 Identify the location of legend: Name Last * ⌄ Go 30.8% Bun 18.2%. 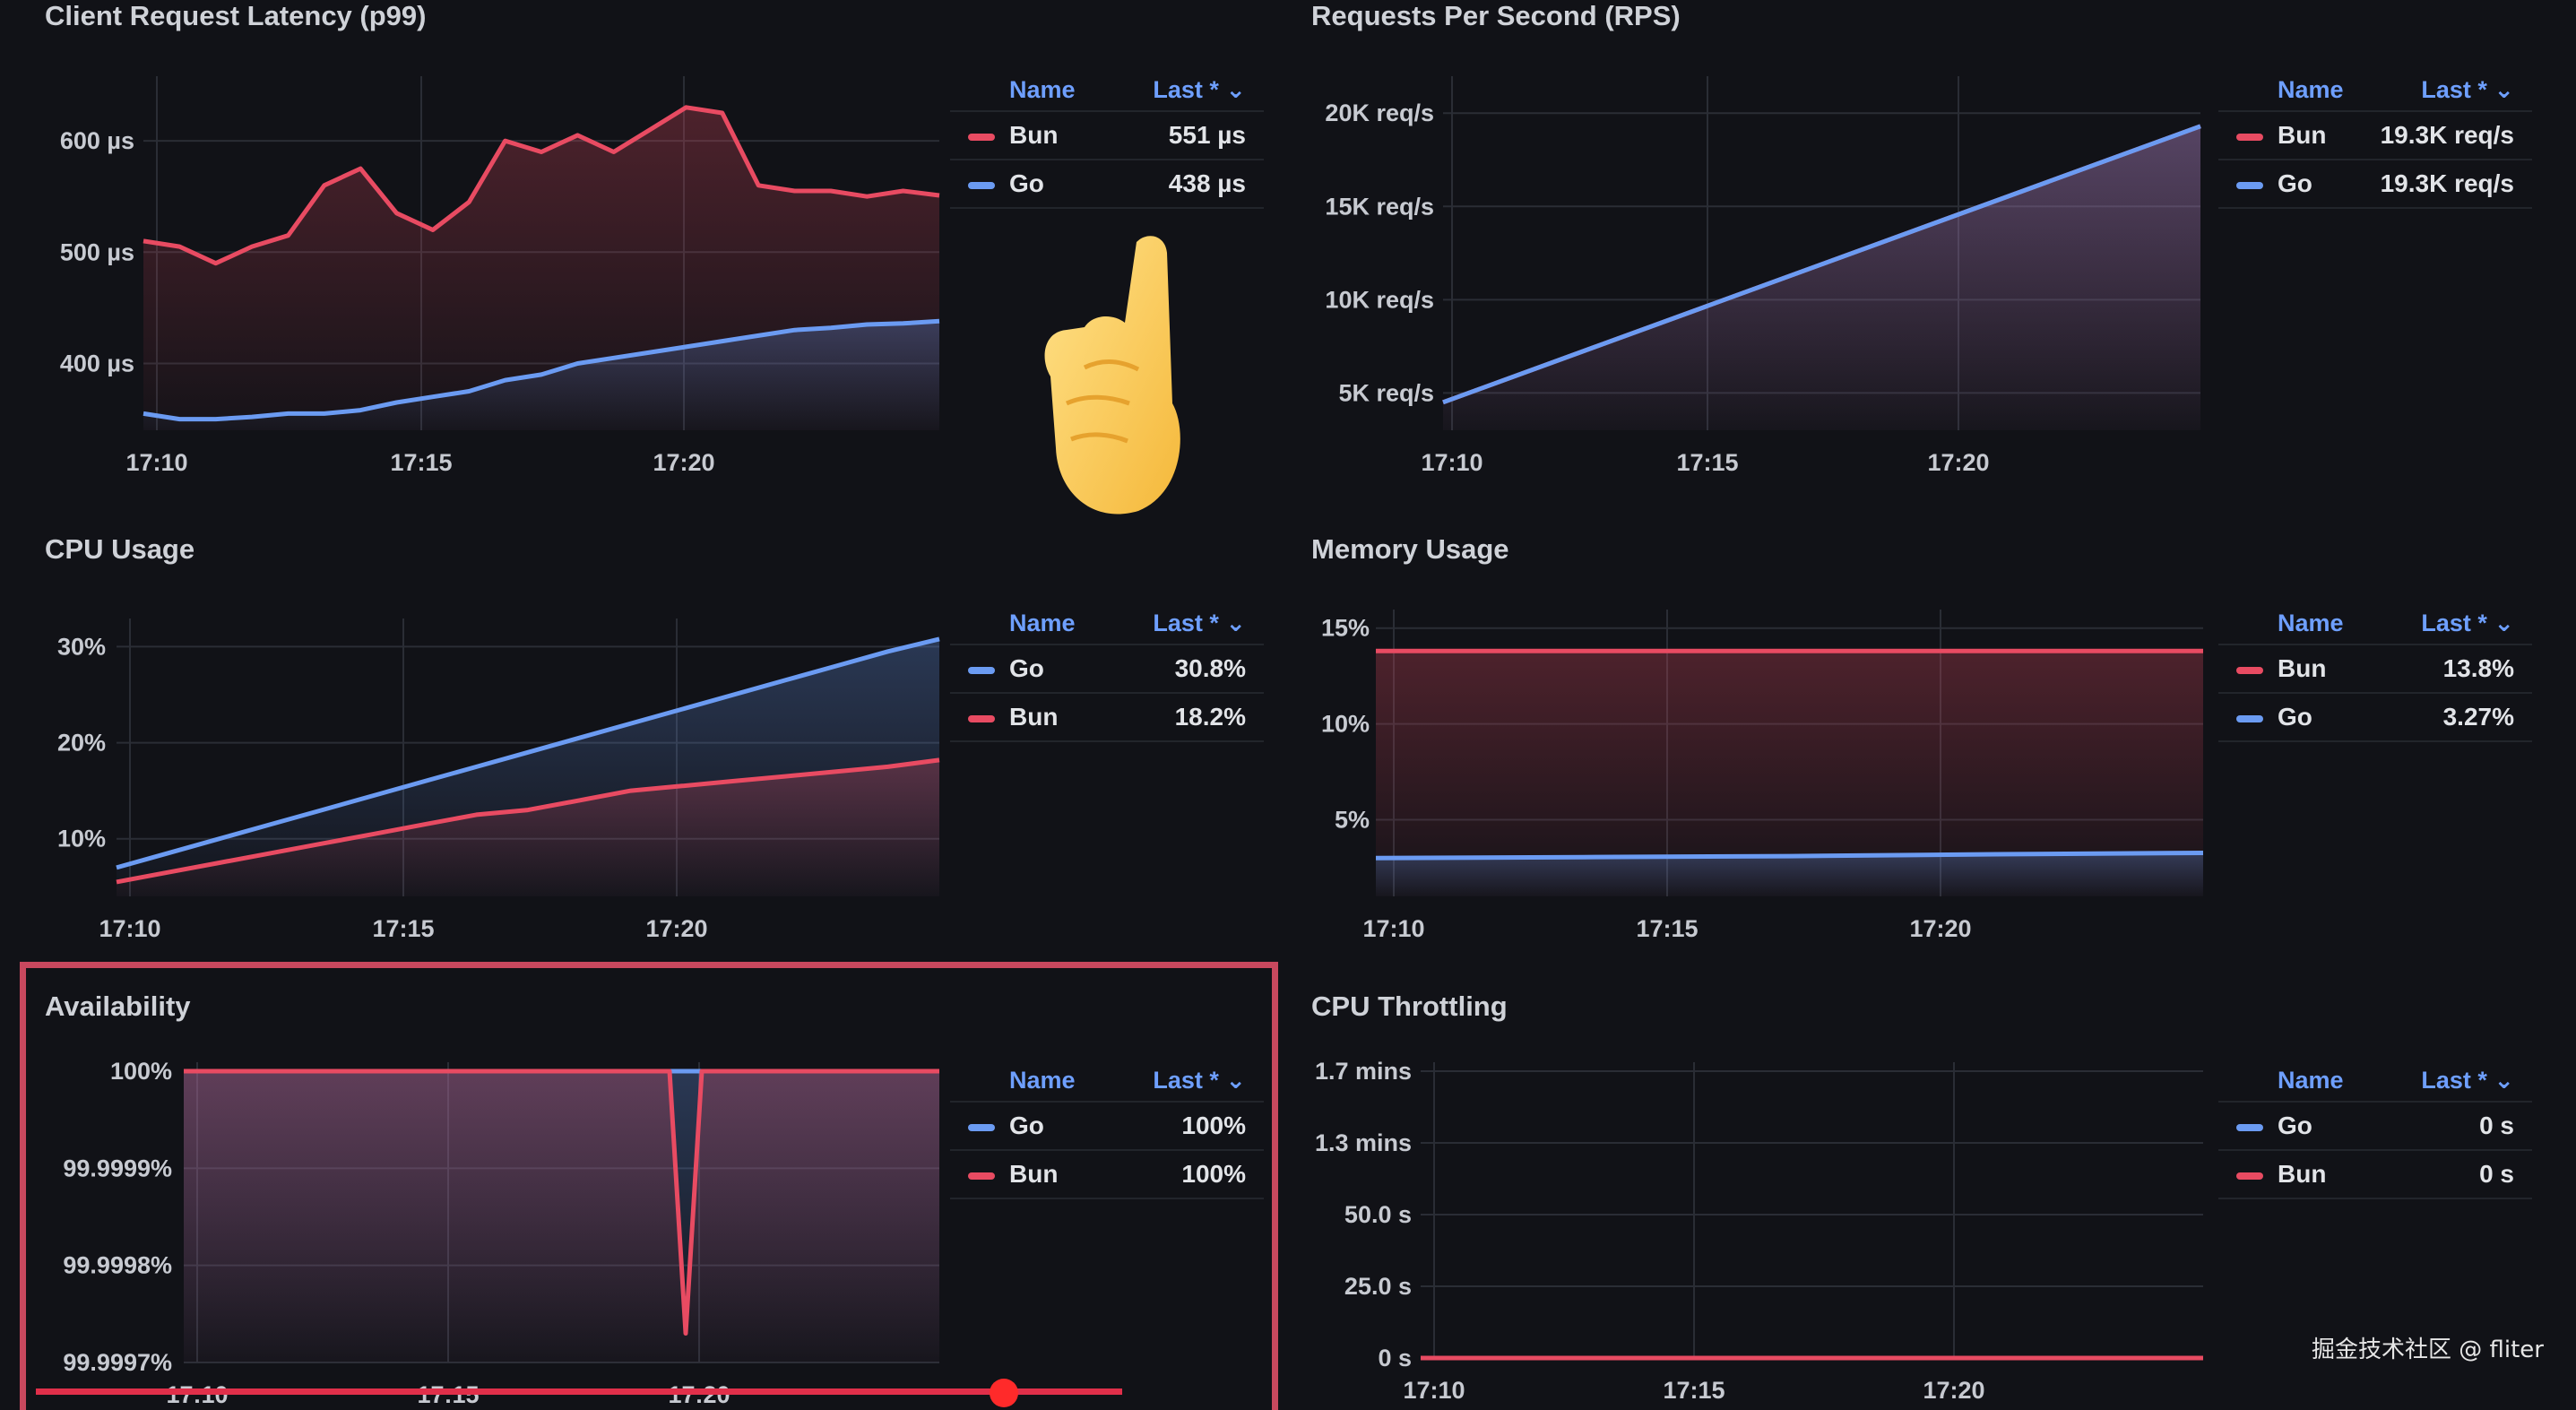
(1107, 677).